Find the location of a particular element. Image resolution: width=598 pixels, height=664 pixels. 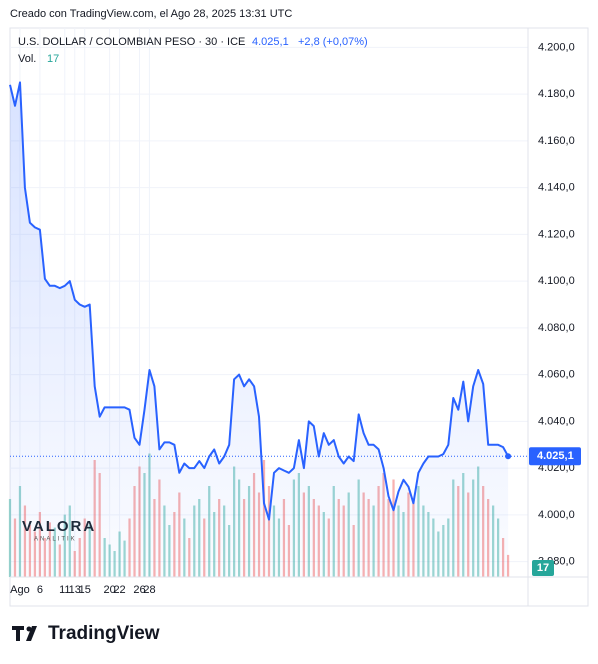

y-tick-label: 4.000,0 is located at coordinates (556, 515).